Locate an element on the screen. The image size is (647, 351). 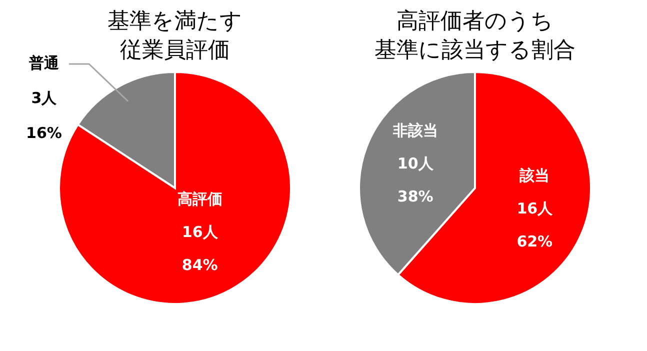
slice-label: 該当 is located at coordinates (534, 175).